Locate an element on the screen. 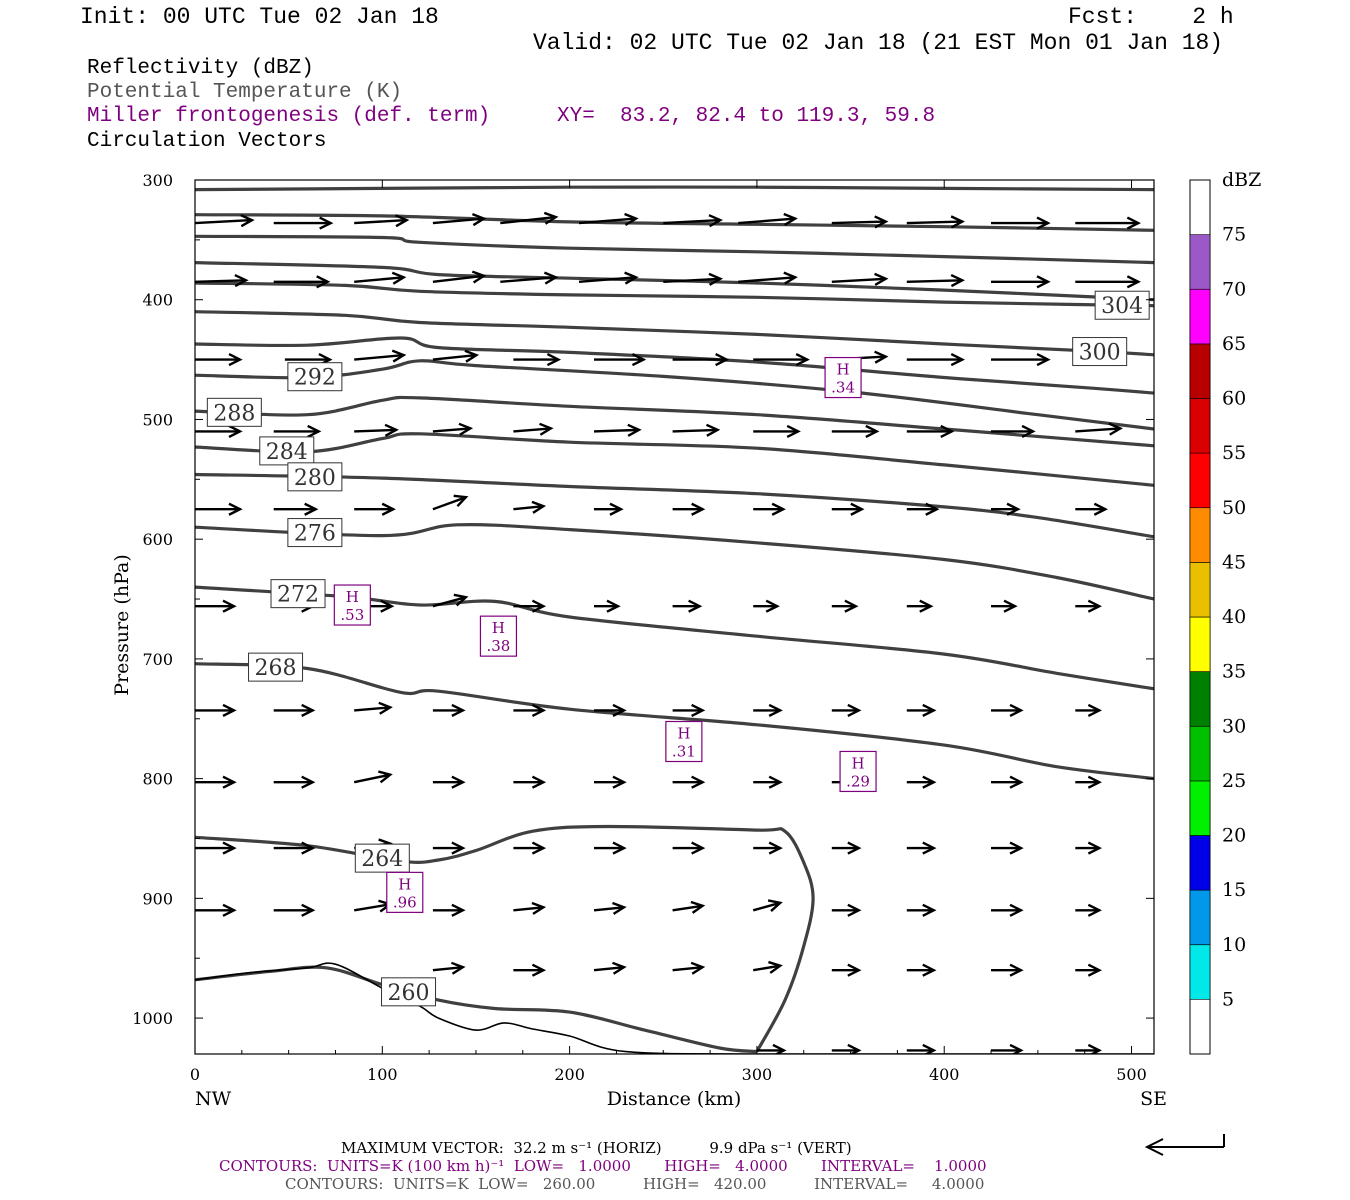  theta-contour-label: 284 is located at coordinates (287, 452).